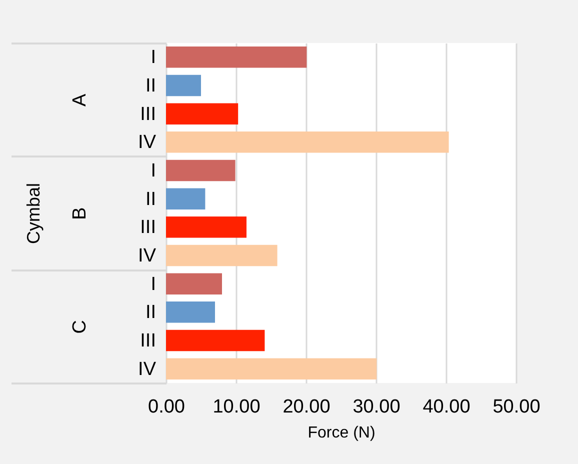 The image size is (578, 464). What do you see at coordinates (516, 407) in the screenshot?
I see `x-tick-label: 50.00` at bounding box center [516, 407].